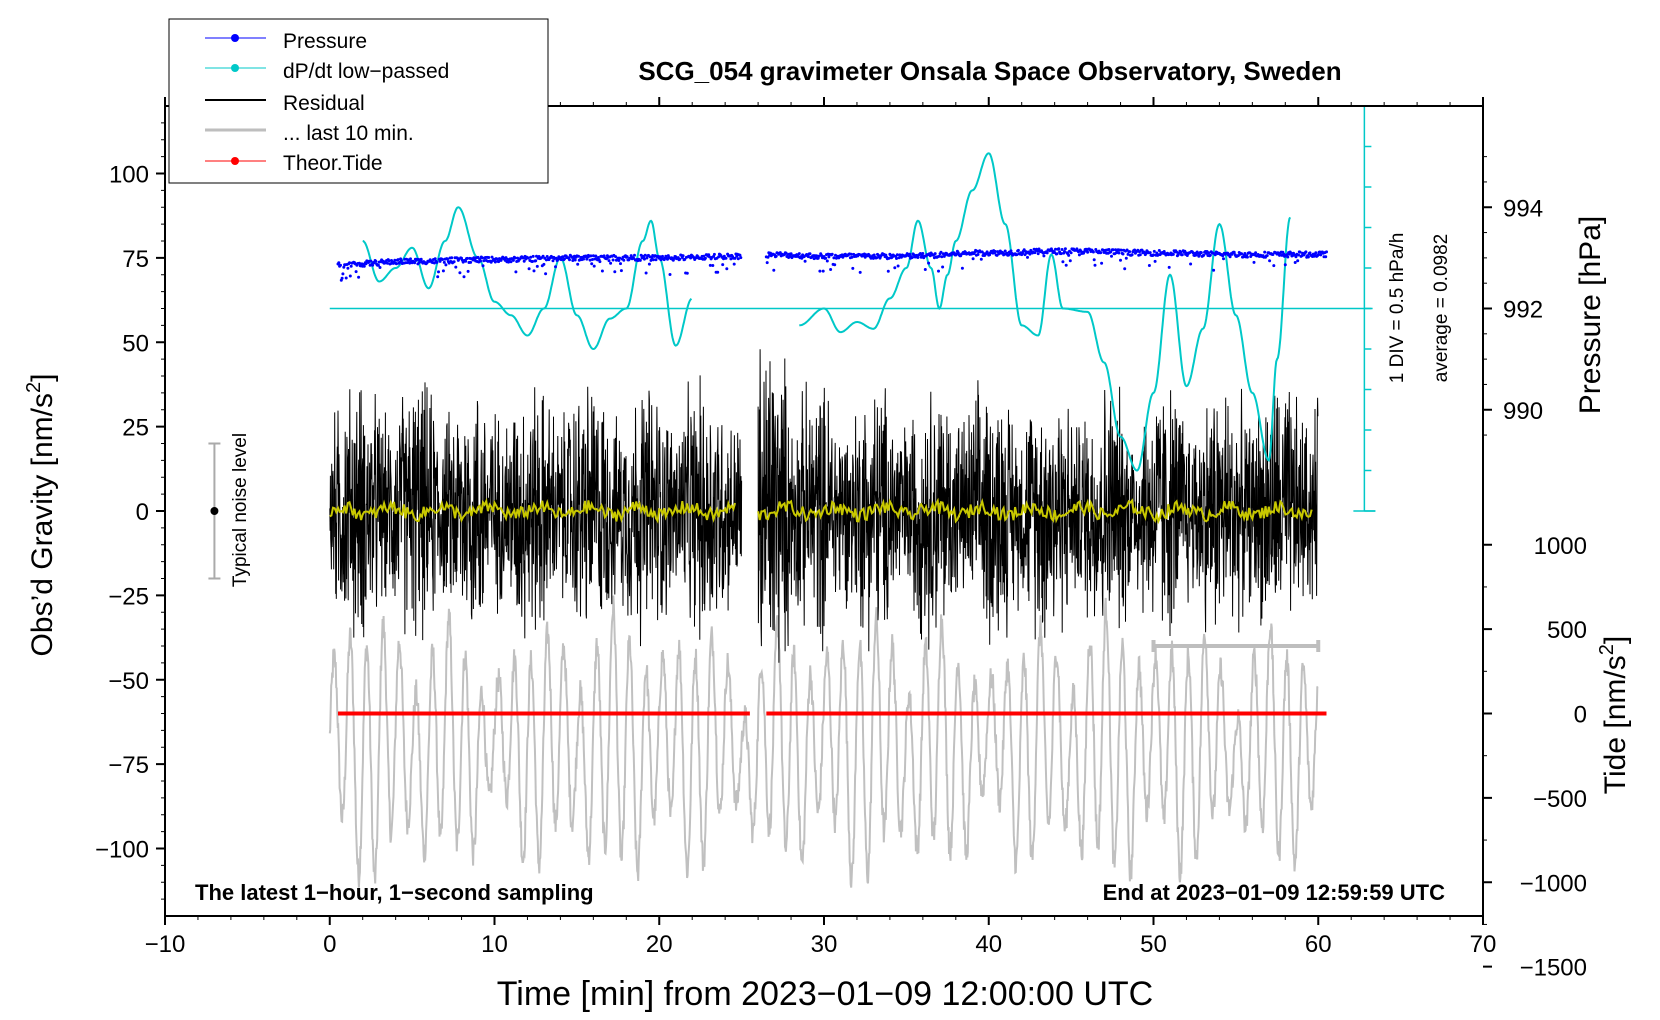 This screenshot has height=1020, width=1660. What do you see at coordinates (394, 892) in the screenshot?
I see `sampling-annotation: The latest 1−hour, 1−second sampling` at bounding box center [394, 892].